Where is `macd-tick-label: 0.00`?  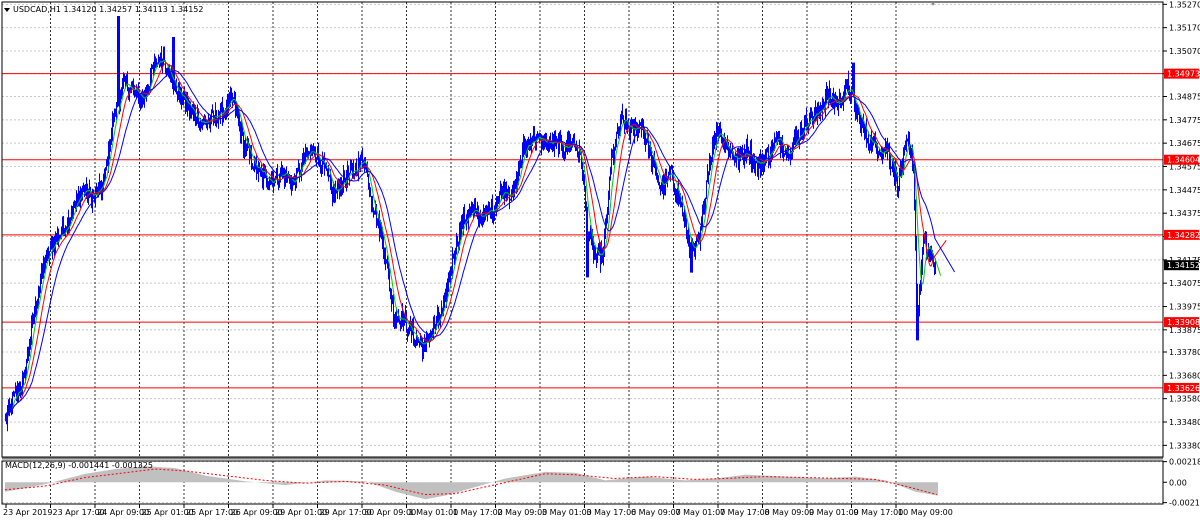
macd-tick-label: 0.00 is located at coordinates (1178, 482).